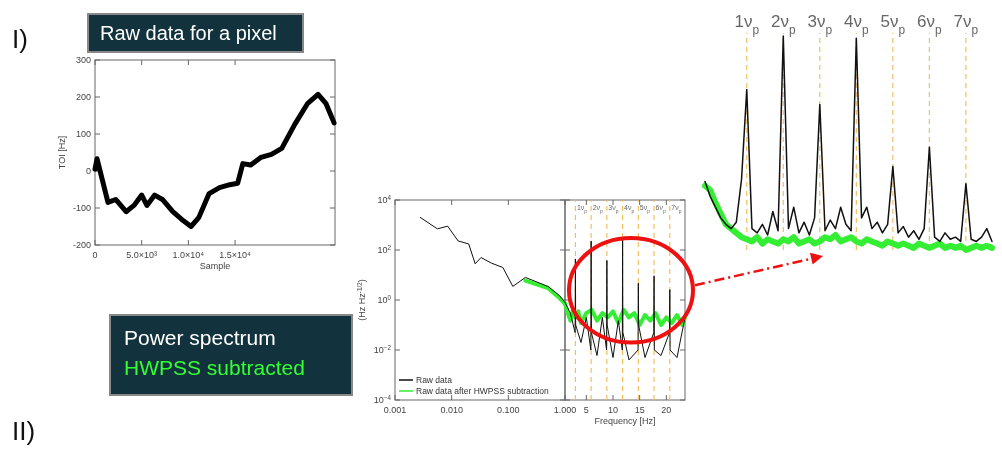 This screenshot has height=455, width=1002. What do you see at coordinates (81, 208) in the screenshot?
I see `y-tick-label: -100` at bounding box center [81, 208].